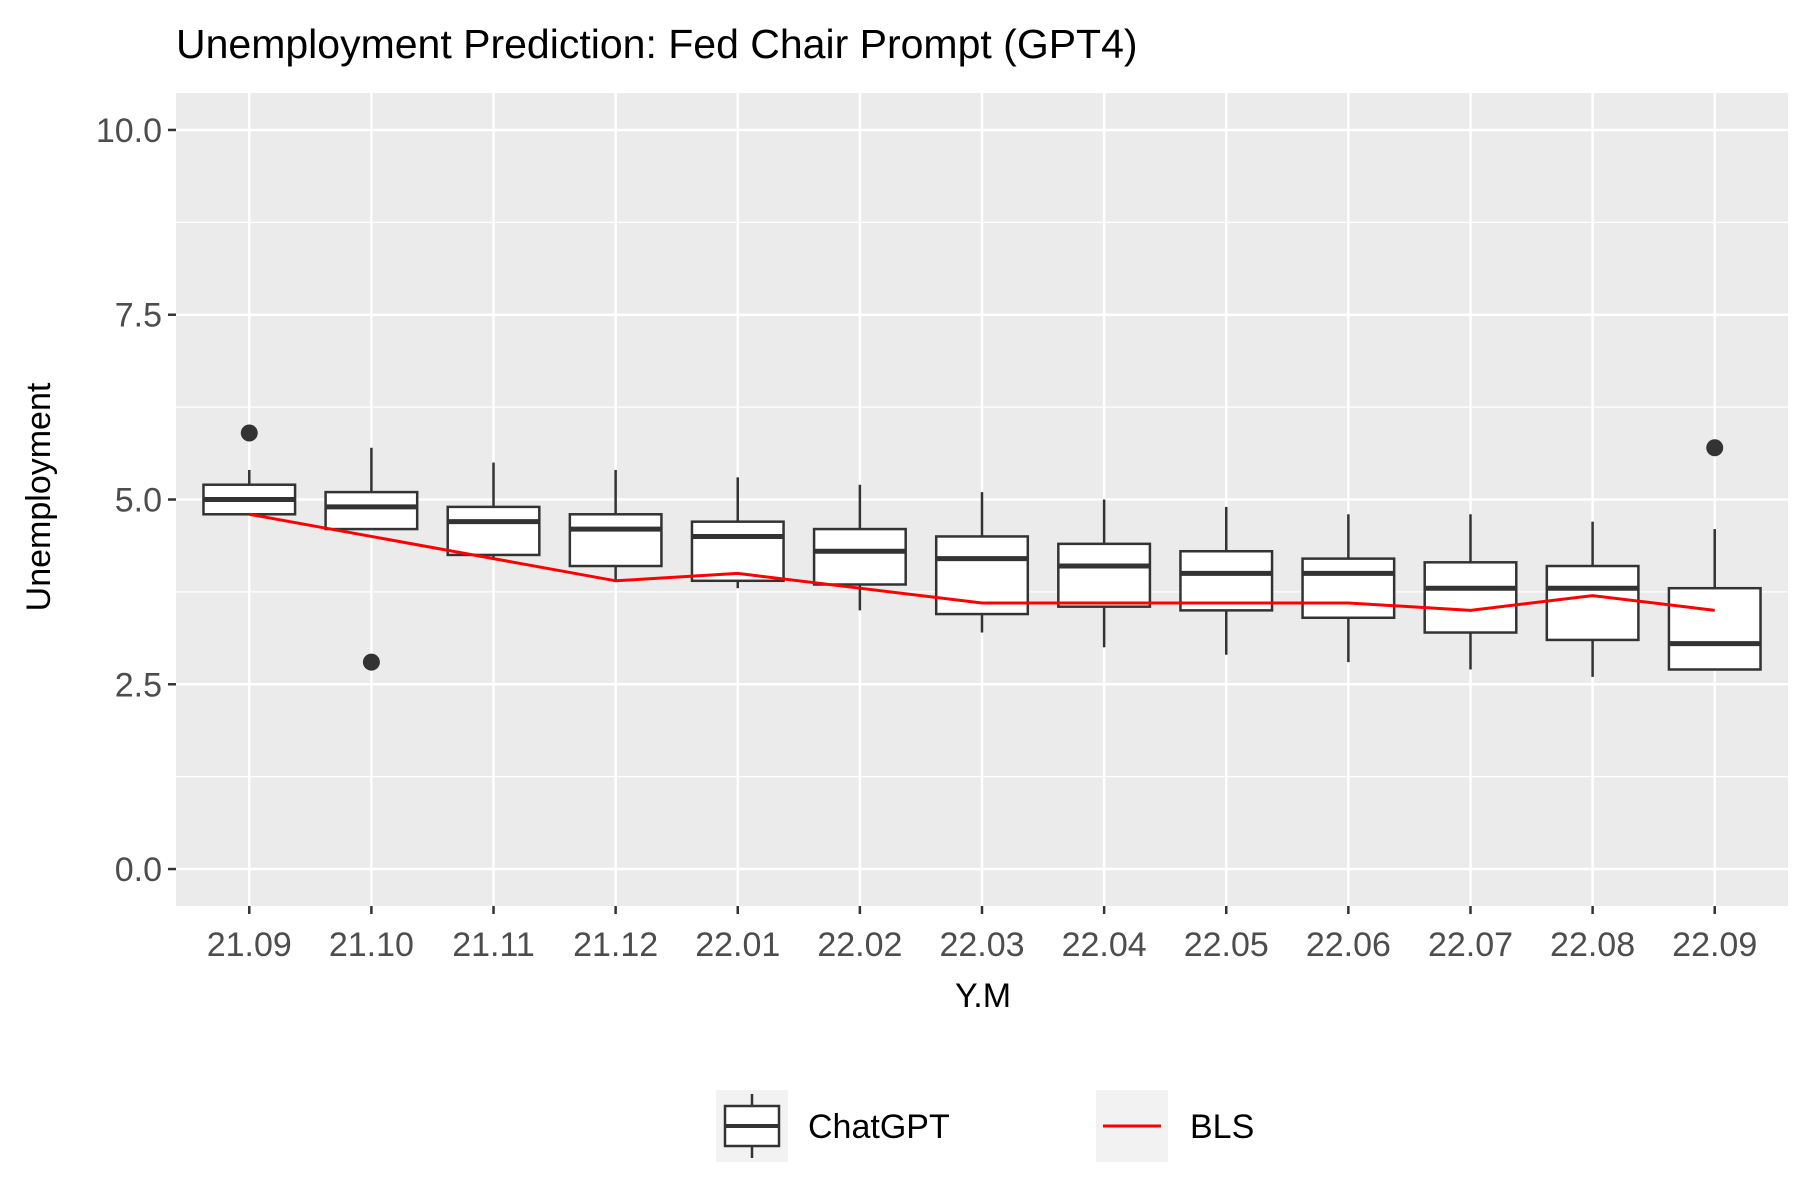 Image resolution: width=1800 pixels, height=1200 pixels. I want to click on box-22.09, so click(1714, 555).